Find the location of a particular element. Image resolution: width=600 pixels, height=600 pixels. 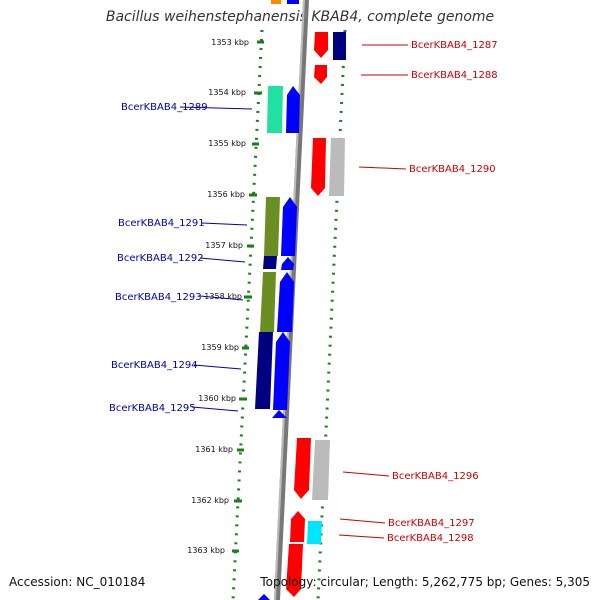

tick-label: 1361 kbp is located at coordinates (214, 449).